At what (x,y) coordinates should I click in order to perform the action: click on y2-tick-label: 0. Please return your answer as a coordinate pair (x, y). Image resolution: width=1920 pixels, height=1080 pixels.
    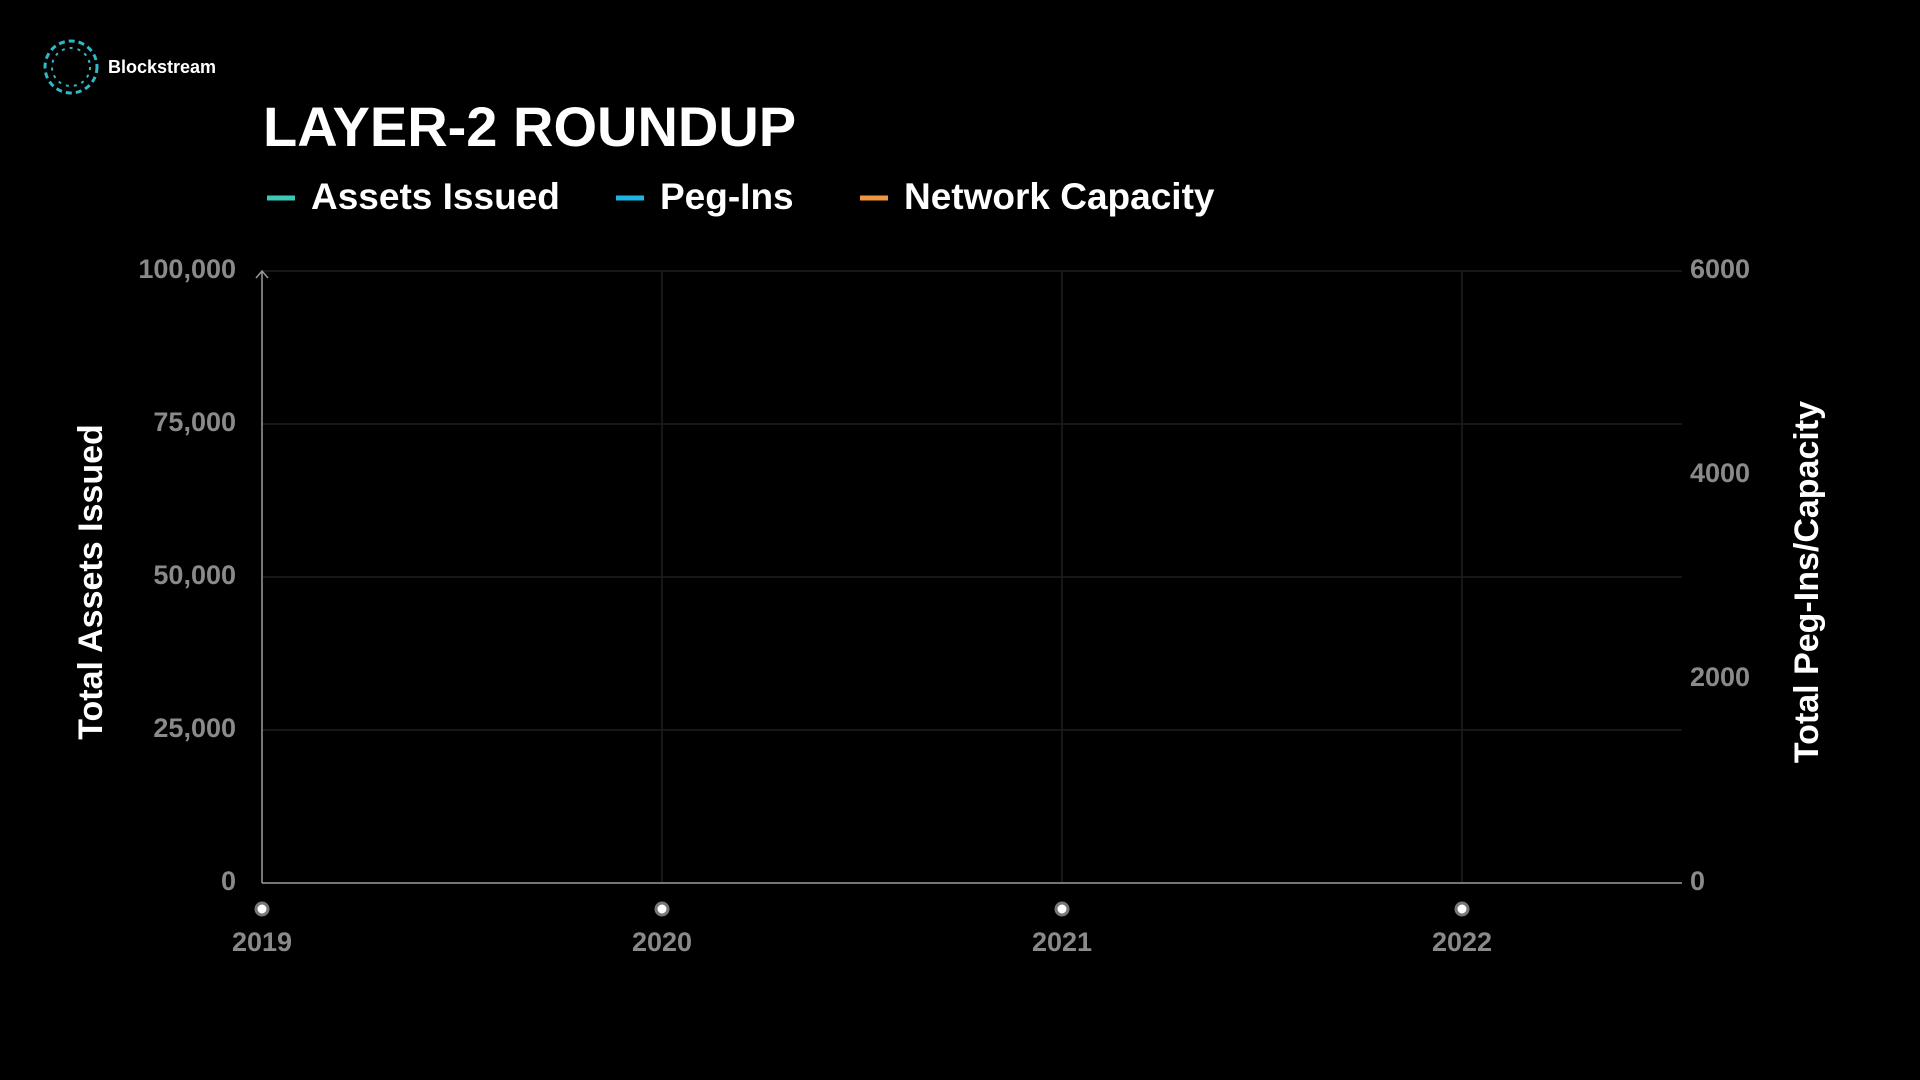
    Looking at the image, I should click on (1697, 881).